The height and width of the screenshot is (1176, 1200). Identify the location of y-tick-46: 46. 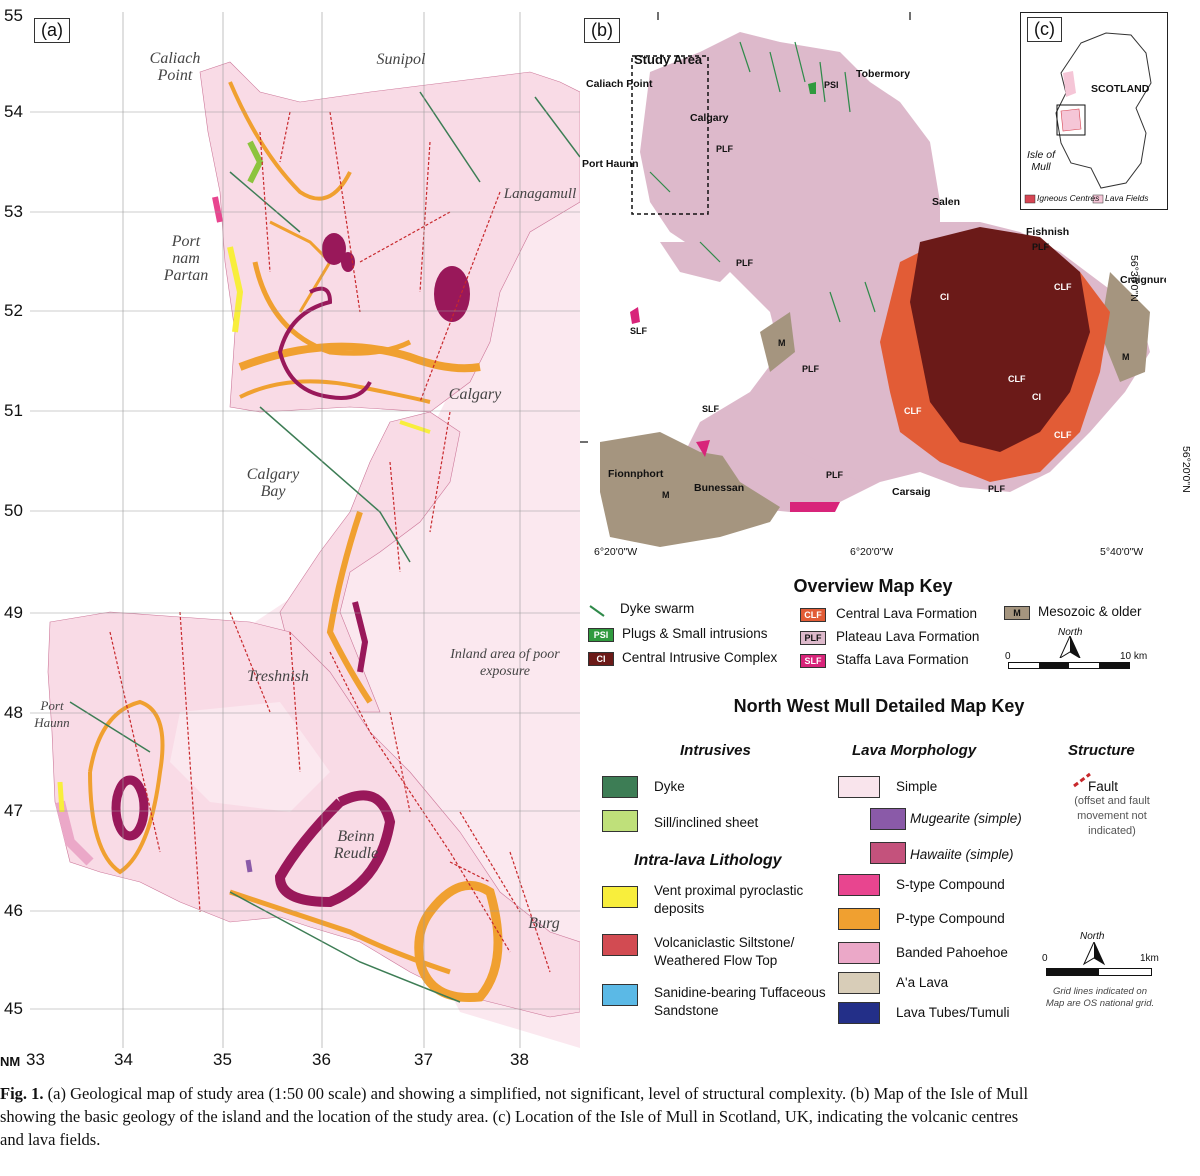
(13, 910).